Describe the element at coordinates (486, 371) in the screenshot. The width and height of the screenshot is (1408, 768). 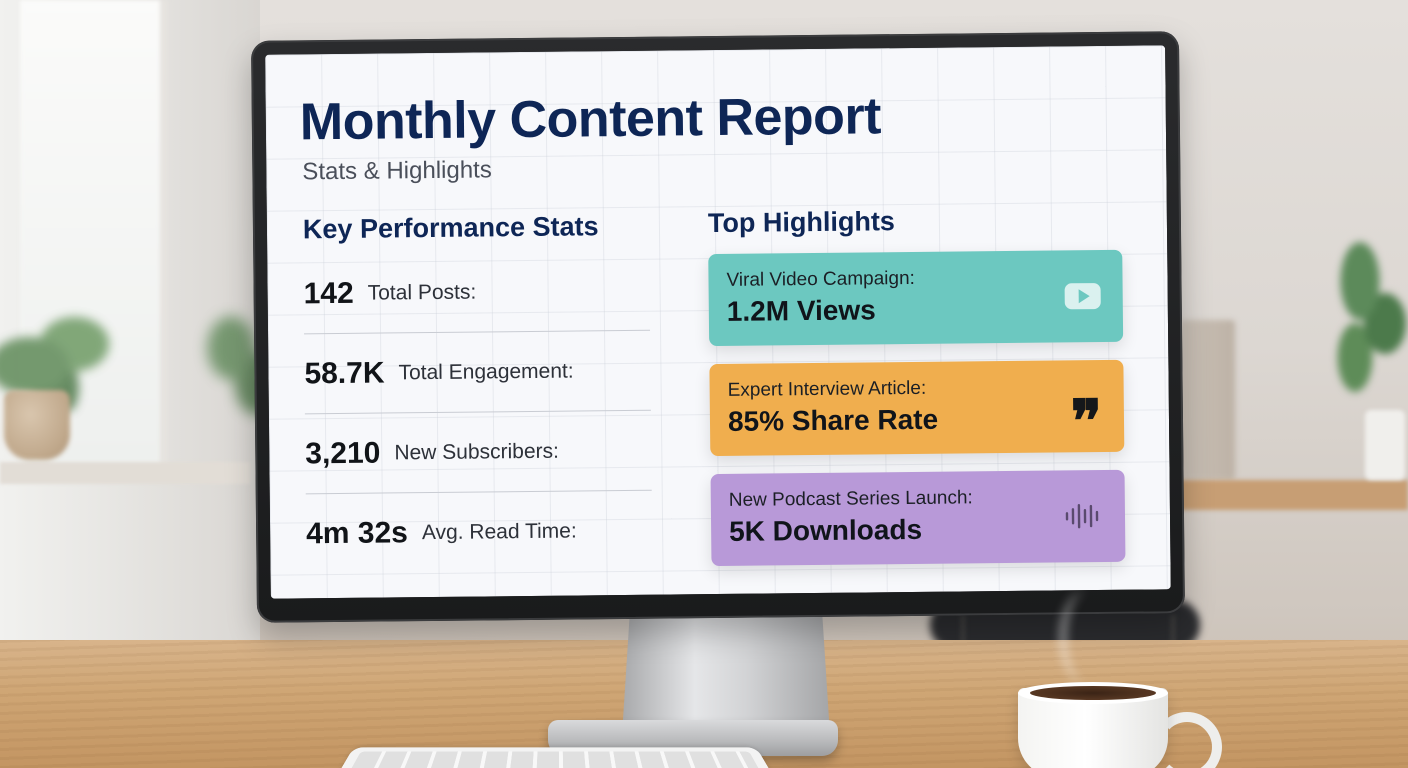
I see `stat-label: Total Engagement:` at that location.